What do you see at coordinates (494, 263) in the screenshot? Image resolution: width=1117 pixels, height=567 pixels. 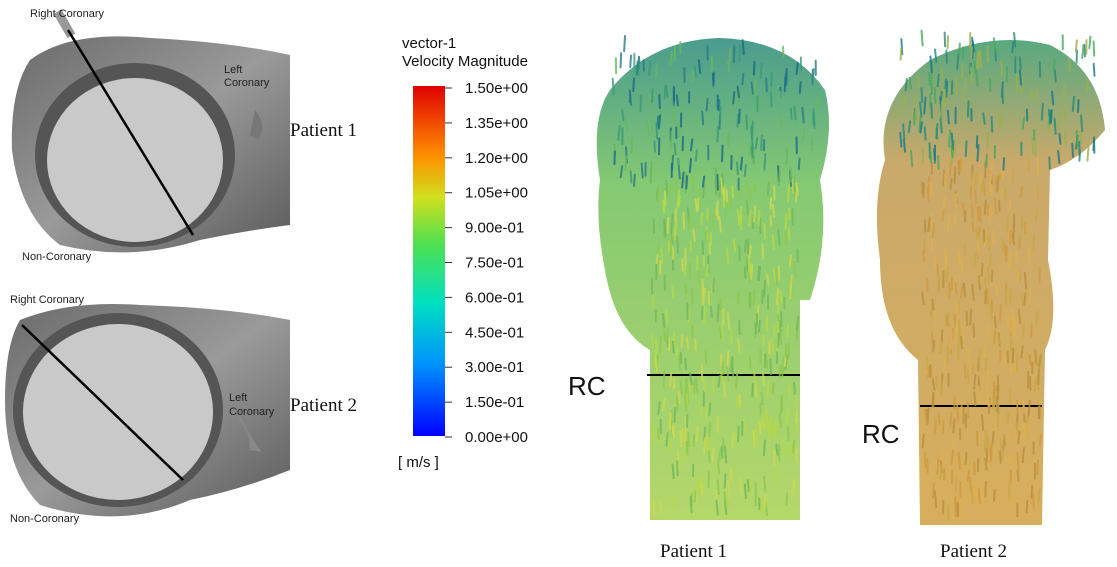 I see `legend-tick-label: 7.50e-01` at bounding box center [494, 263].